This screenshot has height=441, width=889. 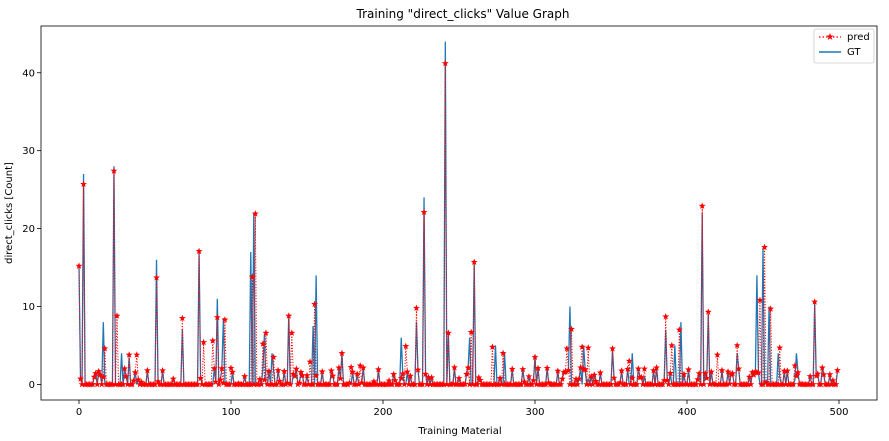 What do you see at coordinates (31, 229) in the screenshot?
I see `y-axis: 0 10 20 30 40` at bounding box center [31, 229].